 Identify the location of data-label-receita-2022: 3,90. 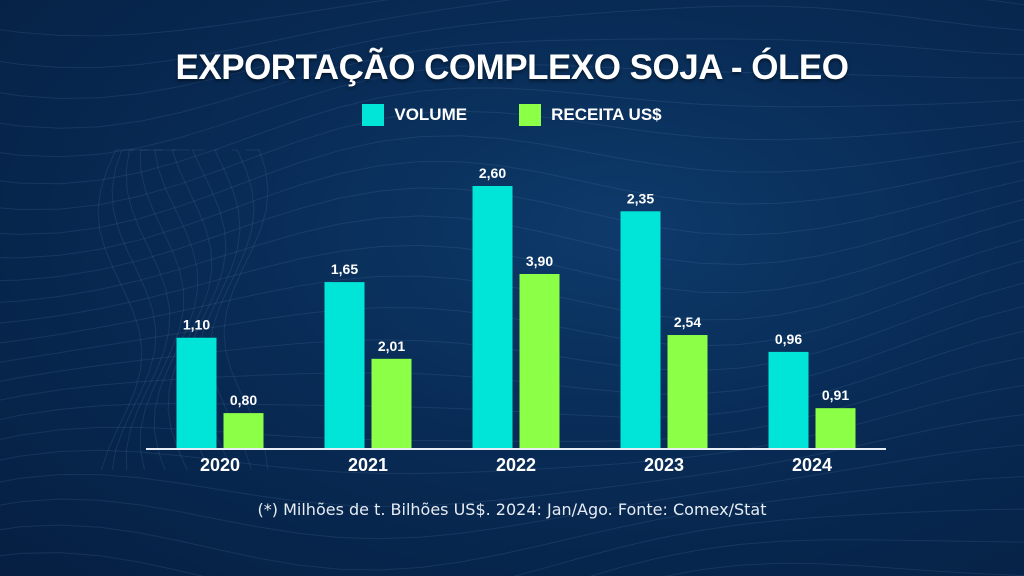
(539, 261).